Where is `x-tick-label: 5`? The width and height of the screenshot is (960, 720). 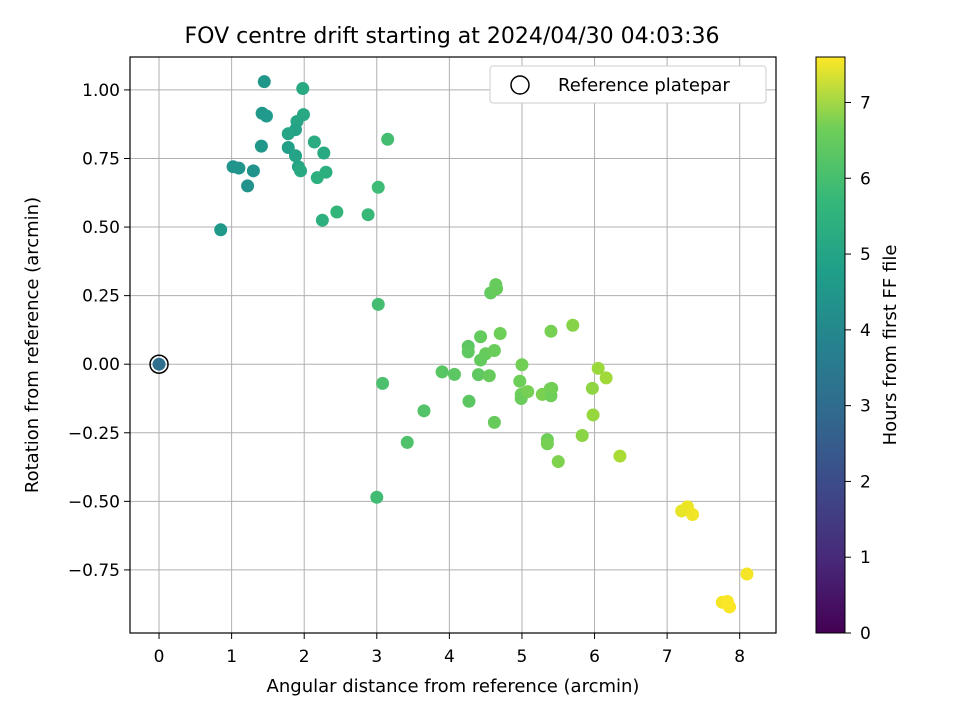
x-tick-label: 5 is located at coordinates (522, 657).